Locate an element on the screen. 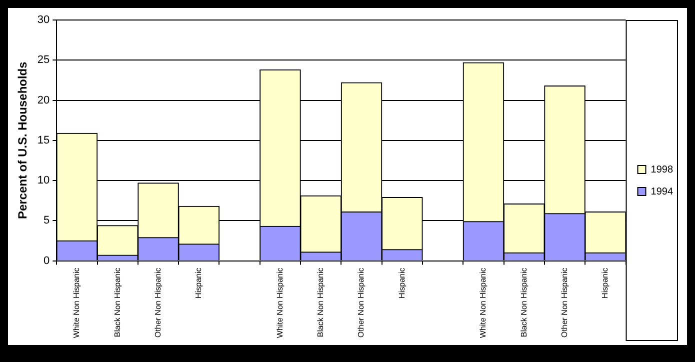  y-tick-label: 5 is located at coordinates (47, 220).